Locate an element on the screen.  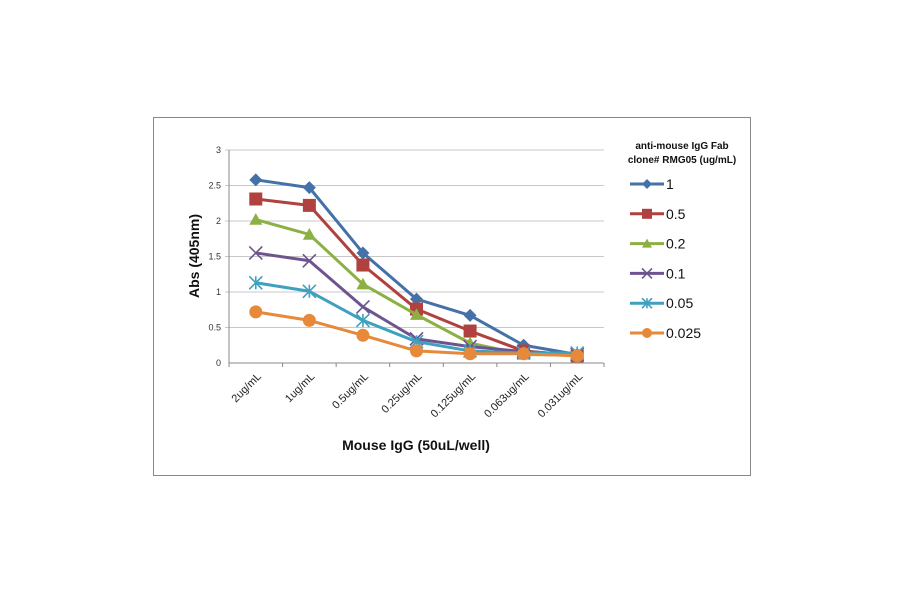
legend-item: 0.2 is located at coordinates (658, 244).